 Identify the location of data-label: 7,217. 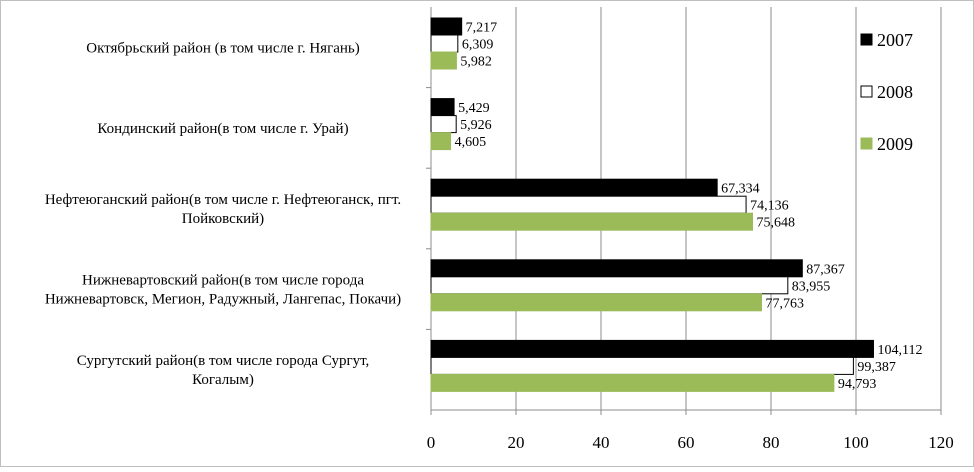
(482, 28).